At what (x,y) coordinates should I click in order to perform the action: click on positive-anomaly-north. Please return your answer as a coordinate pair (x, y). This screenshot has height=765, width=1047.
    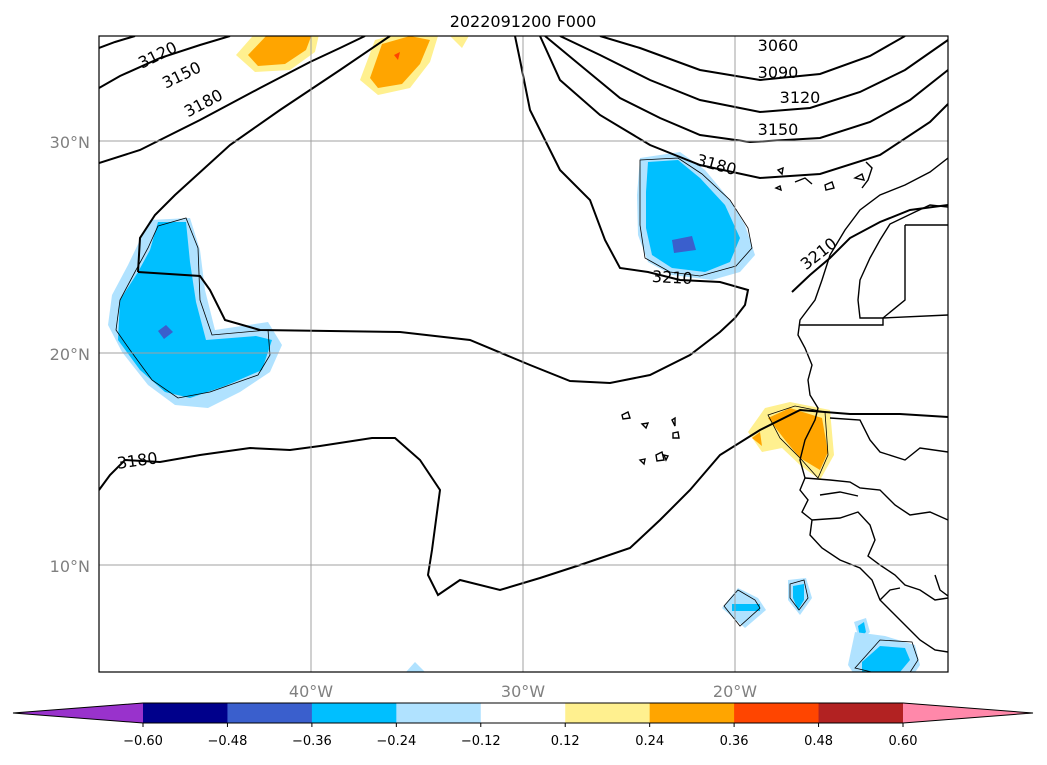
    Looking at the image, I should click on (352, 65).